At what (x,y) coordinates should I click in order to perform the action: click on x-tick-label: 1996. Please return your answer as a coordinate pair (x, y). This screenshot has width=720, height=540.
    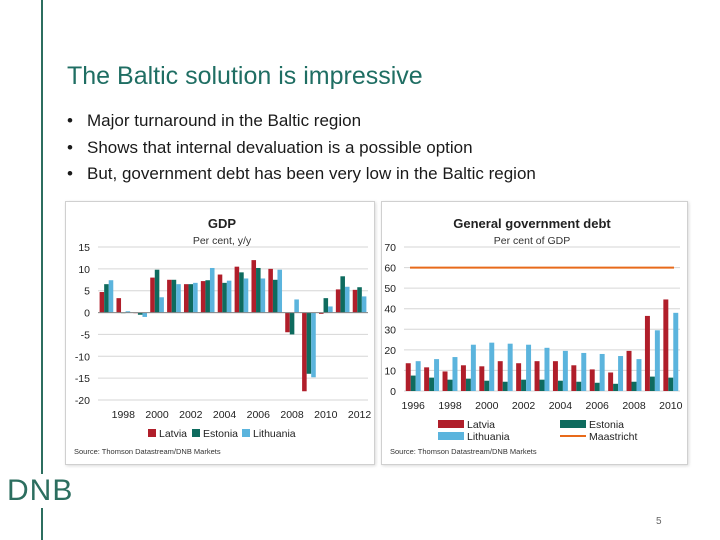
    Looking at the image, I should click on (414, 406).